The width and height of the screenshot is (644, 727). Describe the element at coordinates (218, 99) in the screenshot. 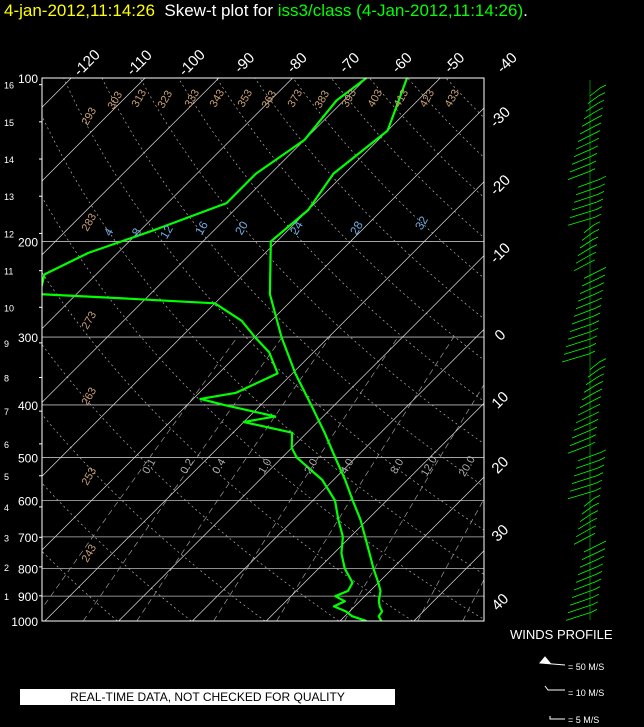

I see `dry-adiabat-label: 343` at that location.